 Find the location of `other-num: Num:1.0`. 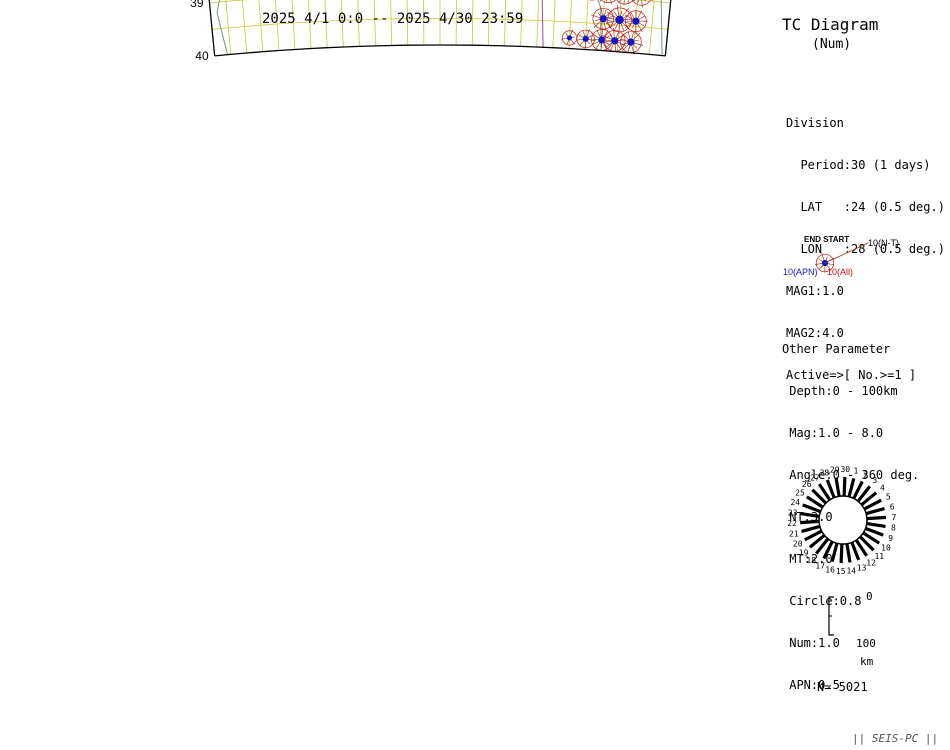

other-num: Num:1.0 is located at coordinates (811, 643).